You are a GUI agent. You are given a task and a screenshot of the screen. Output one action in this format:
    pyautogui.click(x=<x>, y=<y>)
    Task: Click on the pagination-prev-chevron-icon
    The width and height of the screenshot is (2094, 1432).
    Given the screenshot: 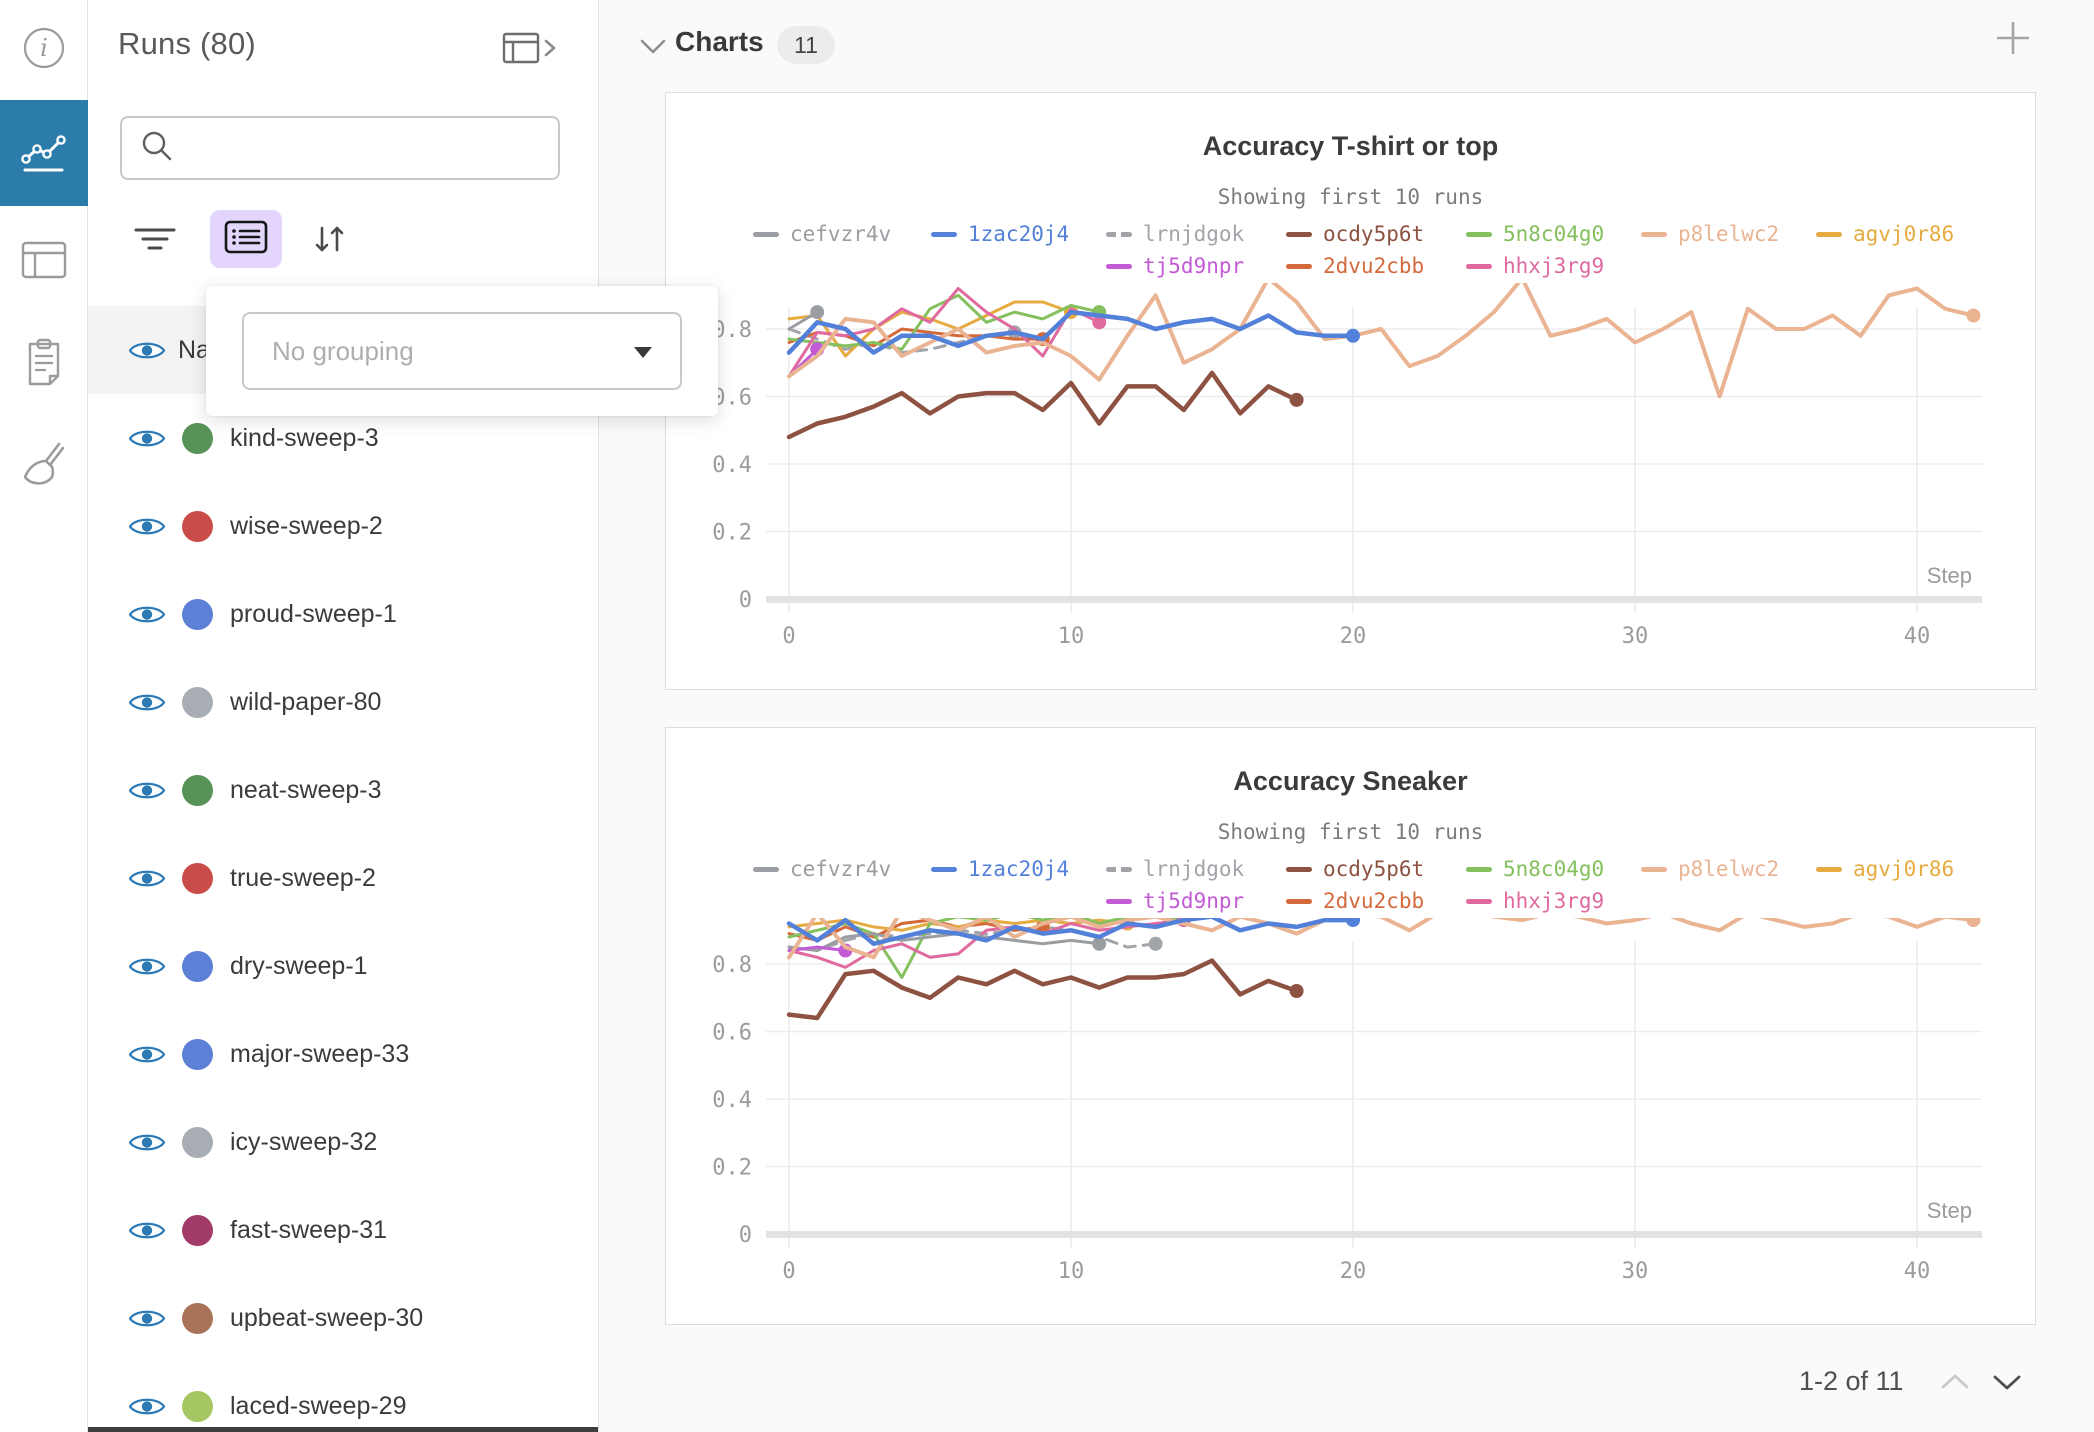 What is the action you would take?
    pyautogui.click(x=1955, y=1384)
    